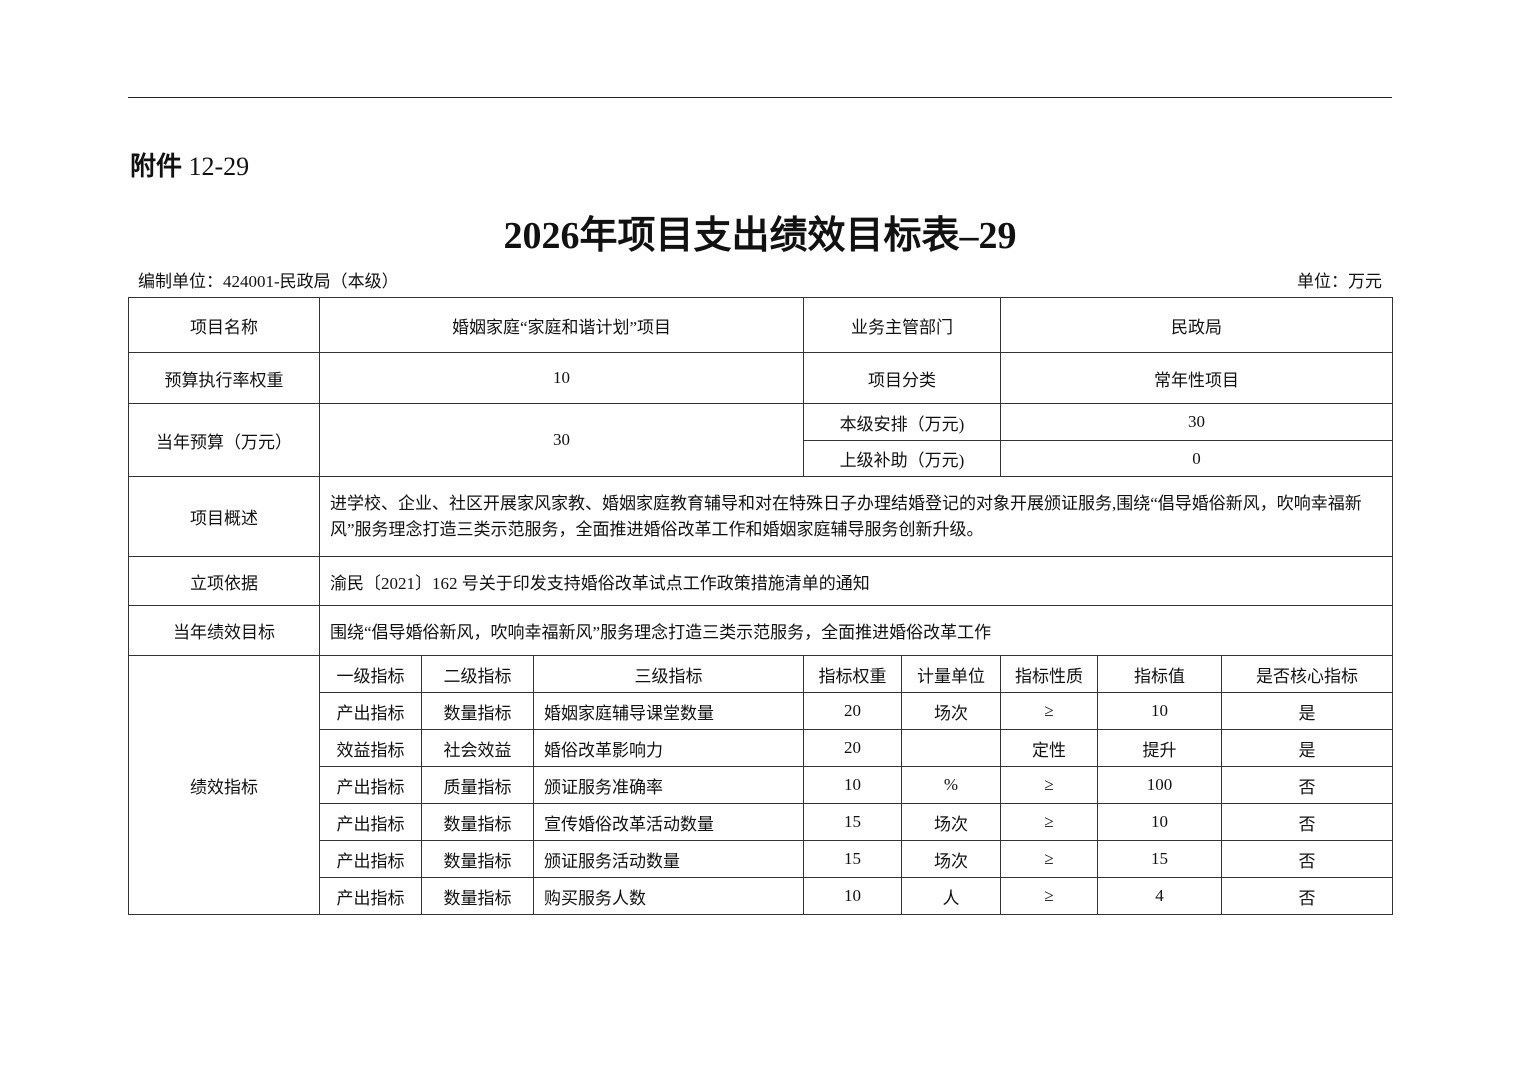 The height and width of the screenshot is (1074, 1520). Describe the element at coordinates (1160, 674) in the screenshot. I see `indicator-header: 指标值` at that location.